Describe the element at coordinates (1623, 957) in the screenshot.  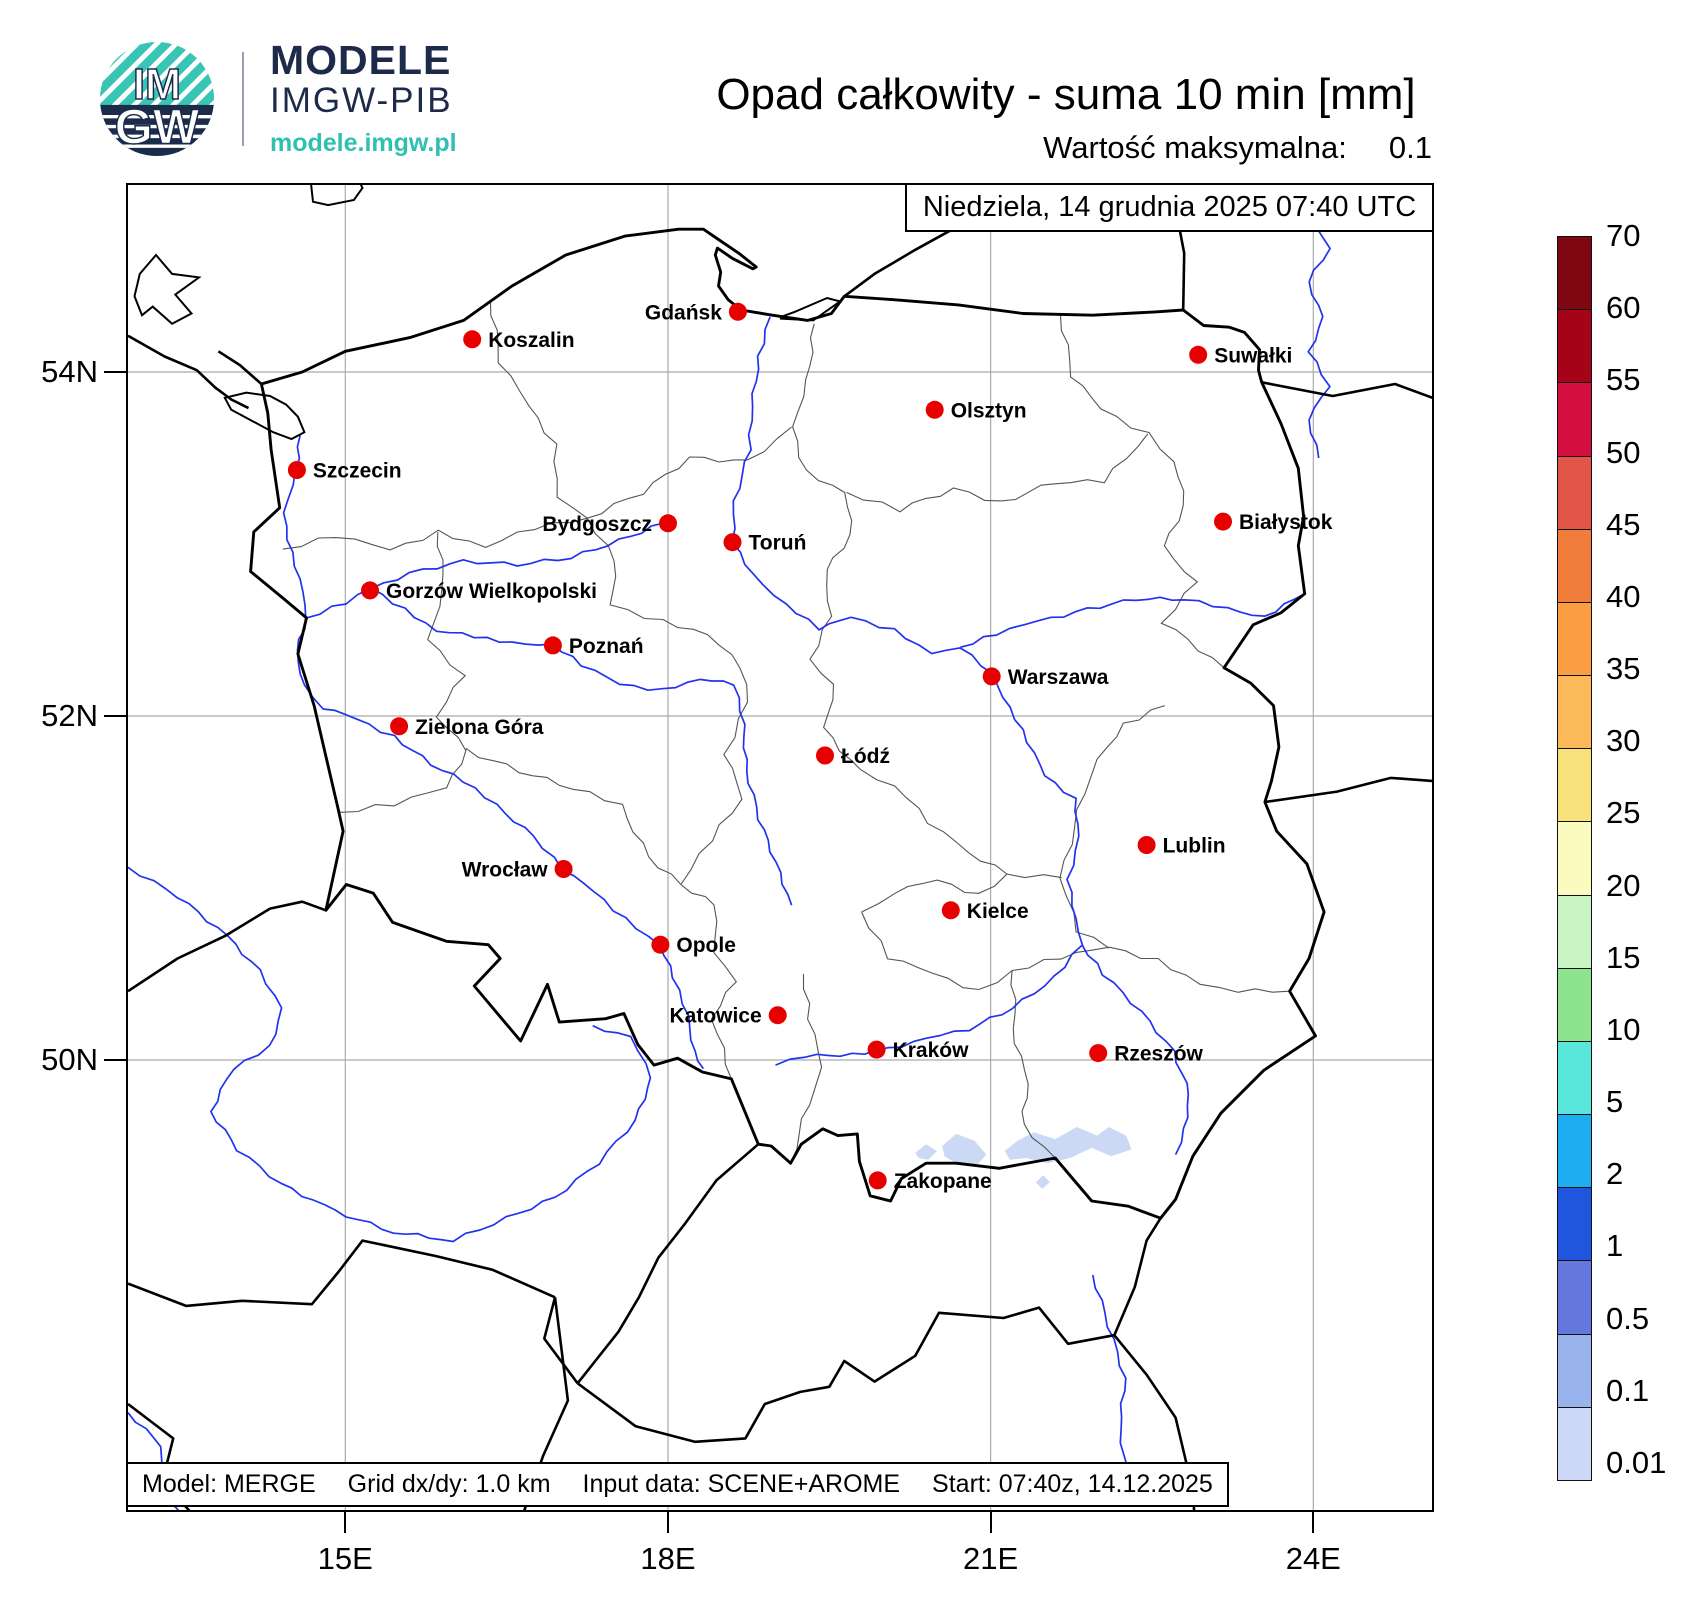
I see `colorbar-value-label: 15` at that location.